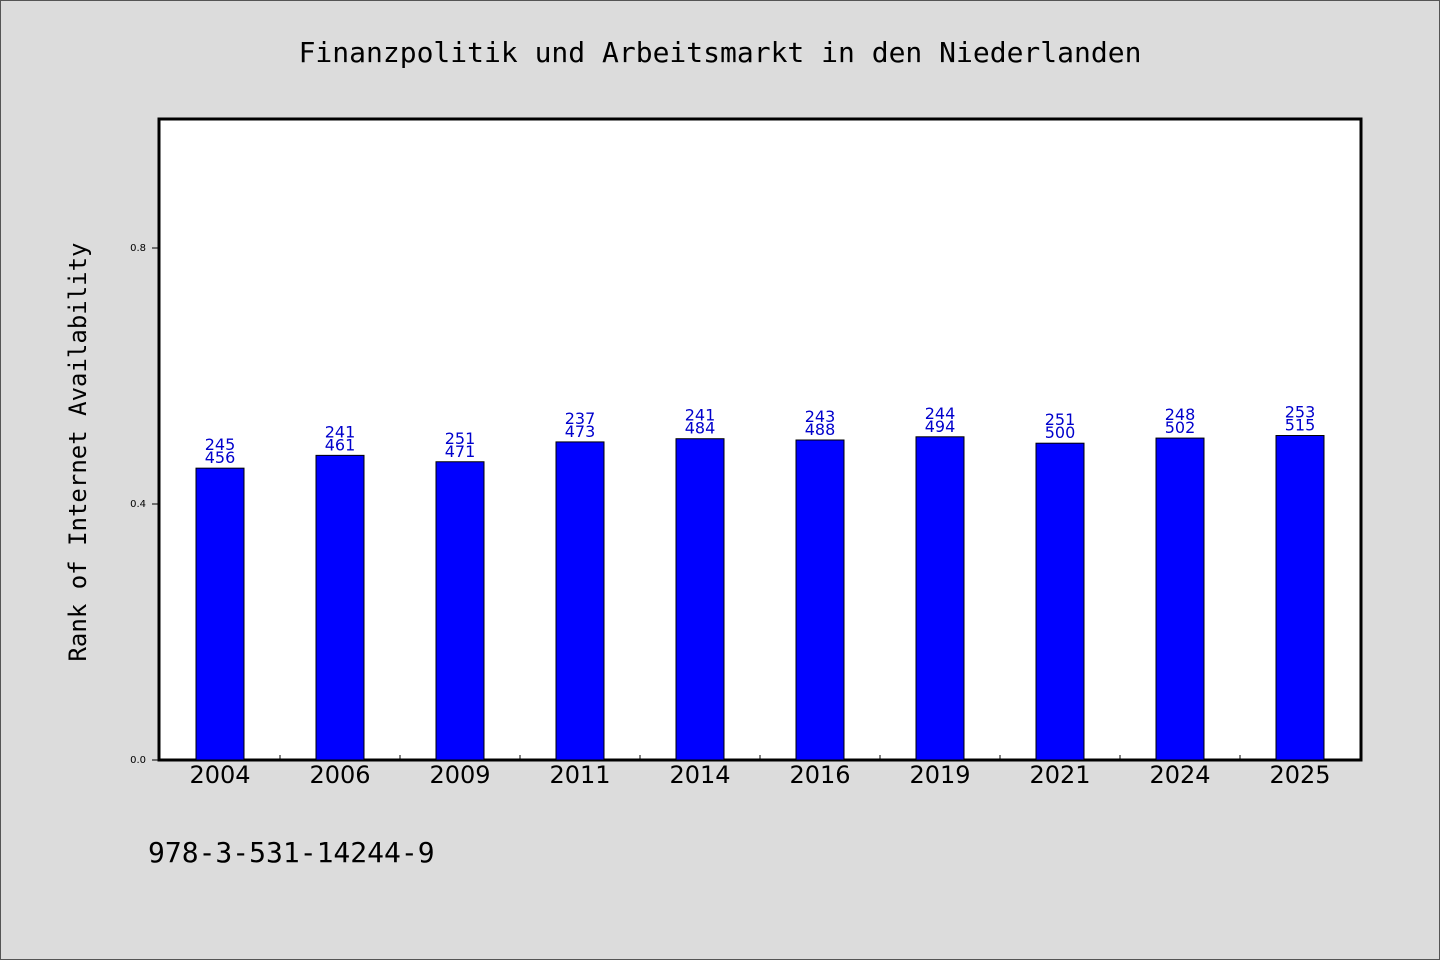  Describe the element at coordinates (700, 428) in the screenshot. I see `data-label-bottom: 484` at that location.